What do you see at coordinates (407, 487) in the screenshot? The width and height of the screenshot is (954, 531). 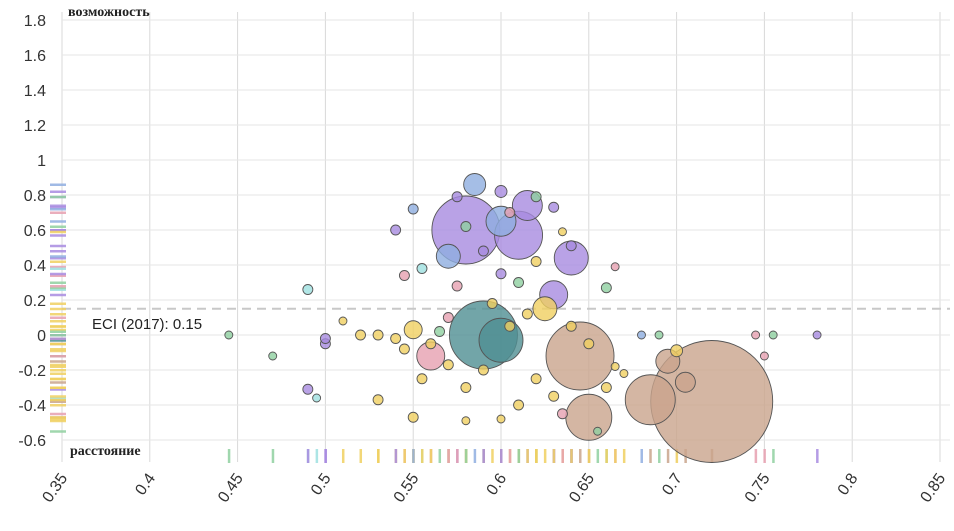 I see `x-tick-label: 0.55` at bounding box center [407, 487].